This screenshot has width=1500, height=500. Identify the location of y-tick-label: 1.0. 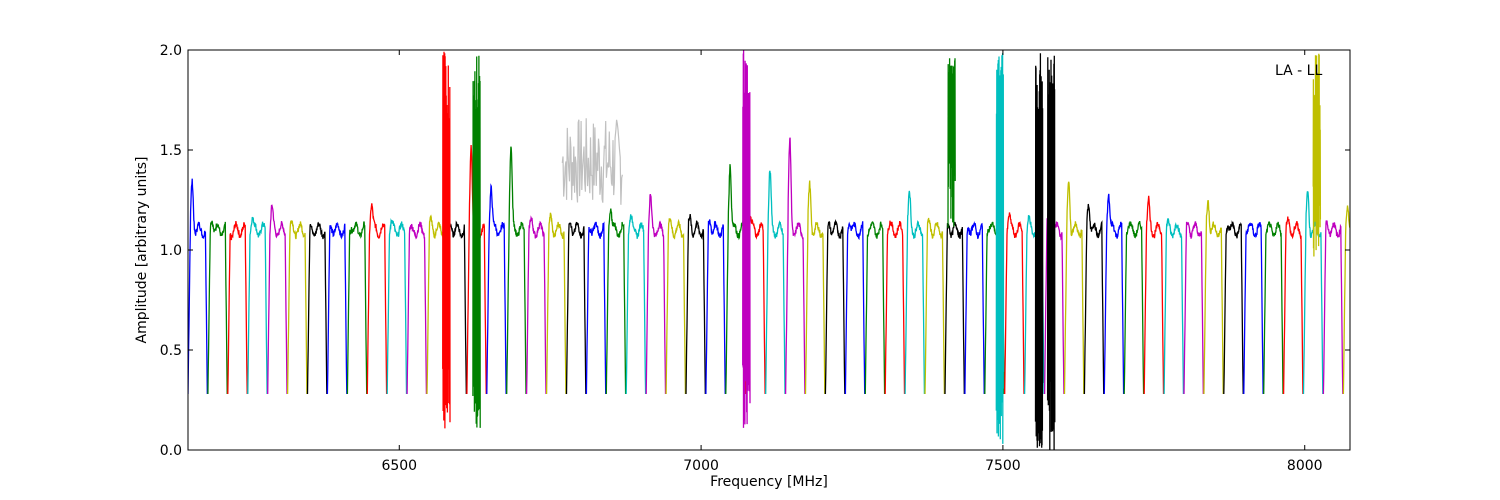
(171, 251).